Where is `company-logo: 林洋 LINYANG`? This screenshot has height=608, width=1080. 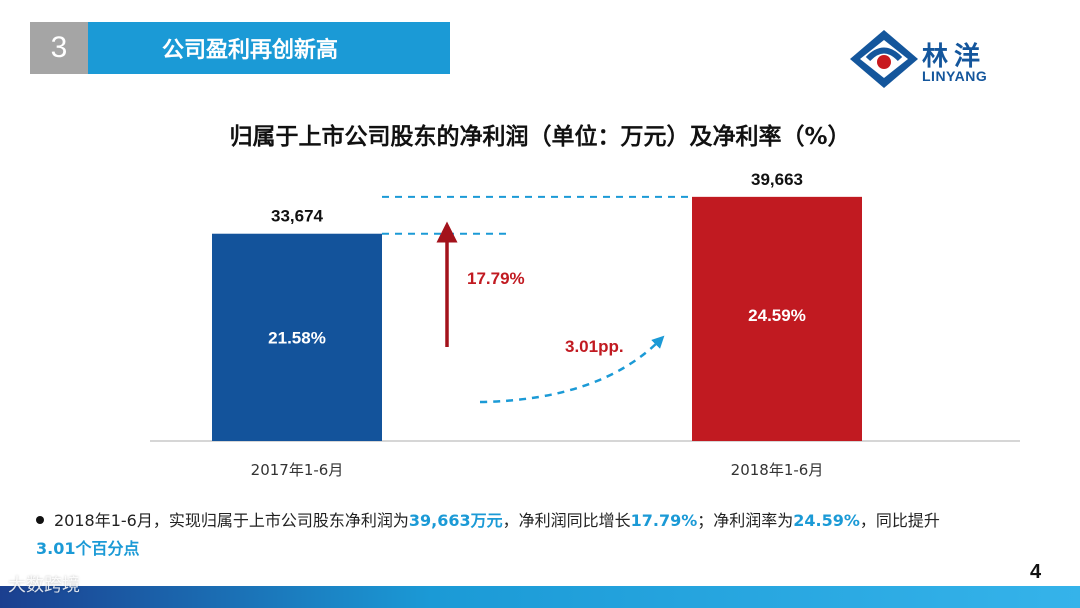 company-logo: 林洋 LINYANG is located at coordinates (943, 59).